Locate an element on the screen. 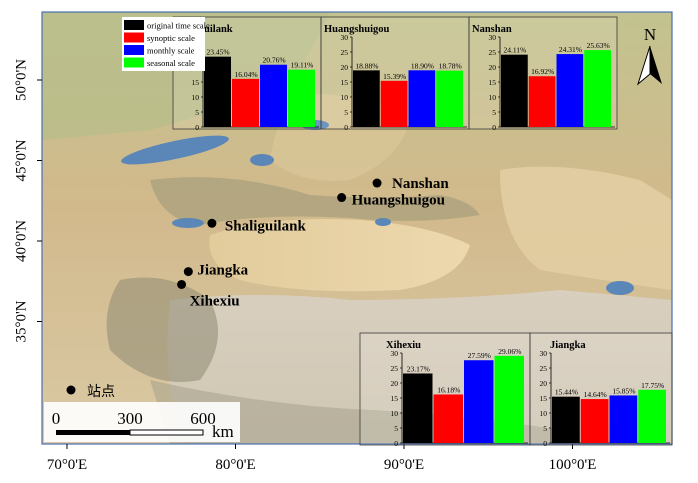  lon-tick-label: 100°0'E is located at coordinates (573, 465).